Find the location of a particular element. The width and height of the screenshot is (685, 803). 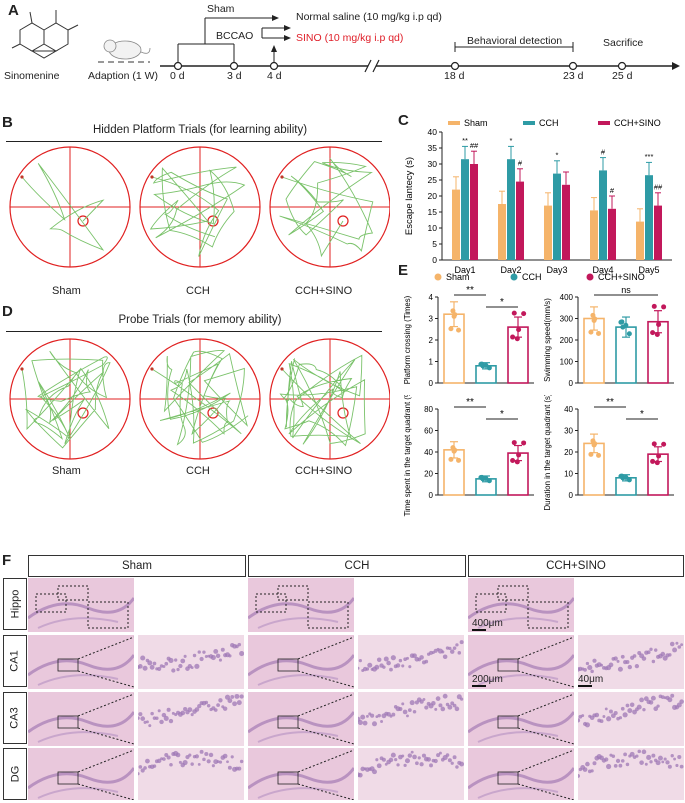

zoom-box is located at coordinates (548, 615).